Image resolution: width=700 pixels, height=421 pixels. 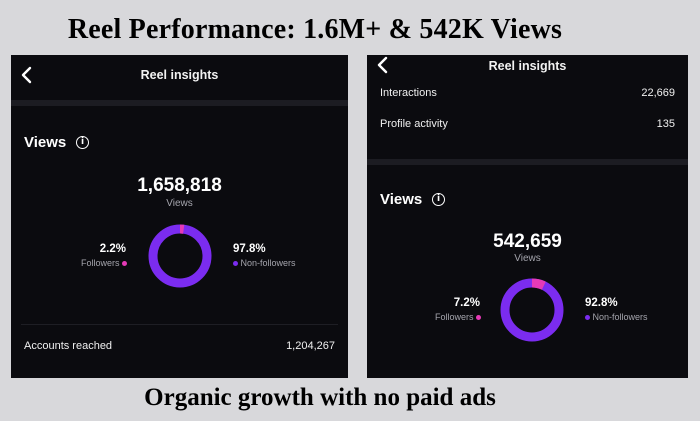 I want to click on accounts-reached-value: 1,204,267, so click(x=310, y=346).